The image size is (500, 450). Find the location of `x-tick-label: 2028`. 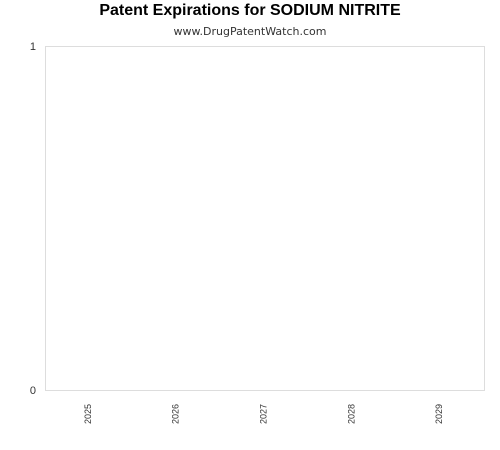

x-tick-label: 2028 is located at coordinates (351, 414).